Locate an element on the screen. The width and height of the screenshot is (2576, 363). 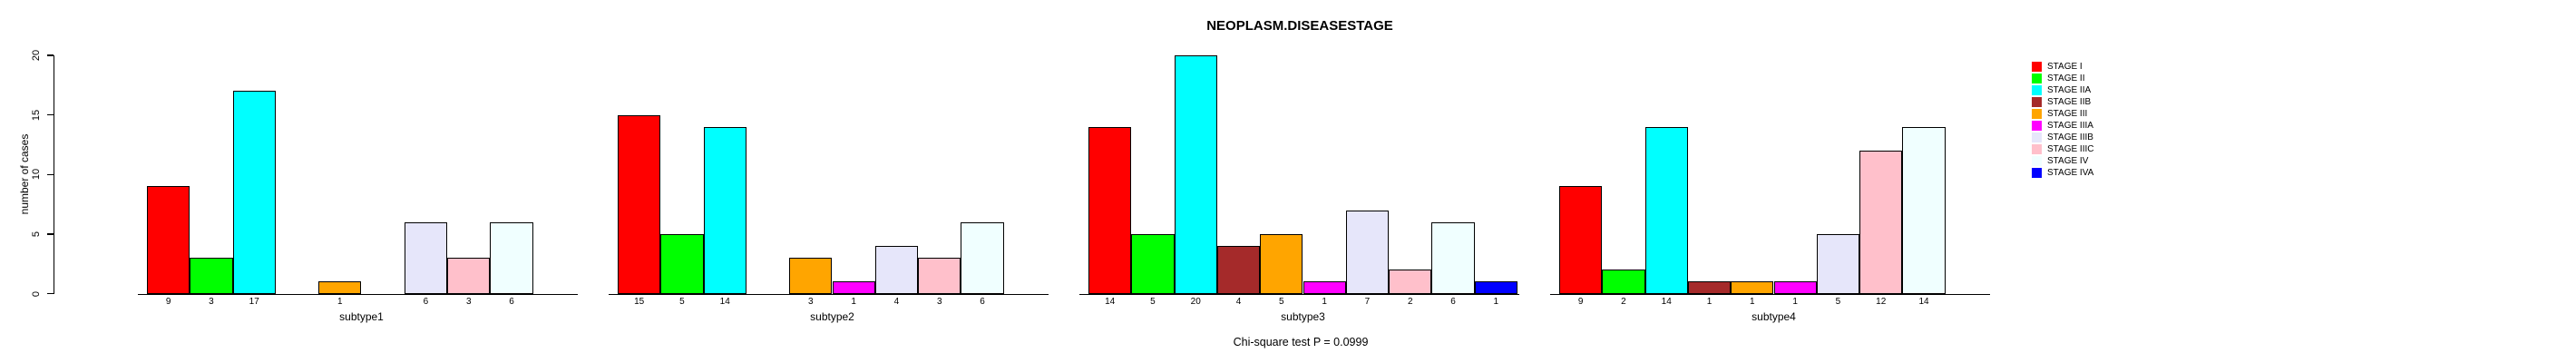
bar-stage-iv-subtype2 is located at coordinates (982, 258).